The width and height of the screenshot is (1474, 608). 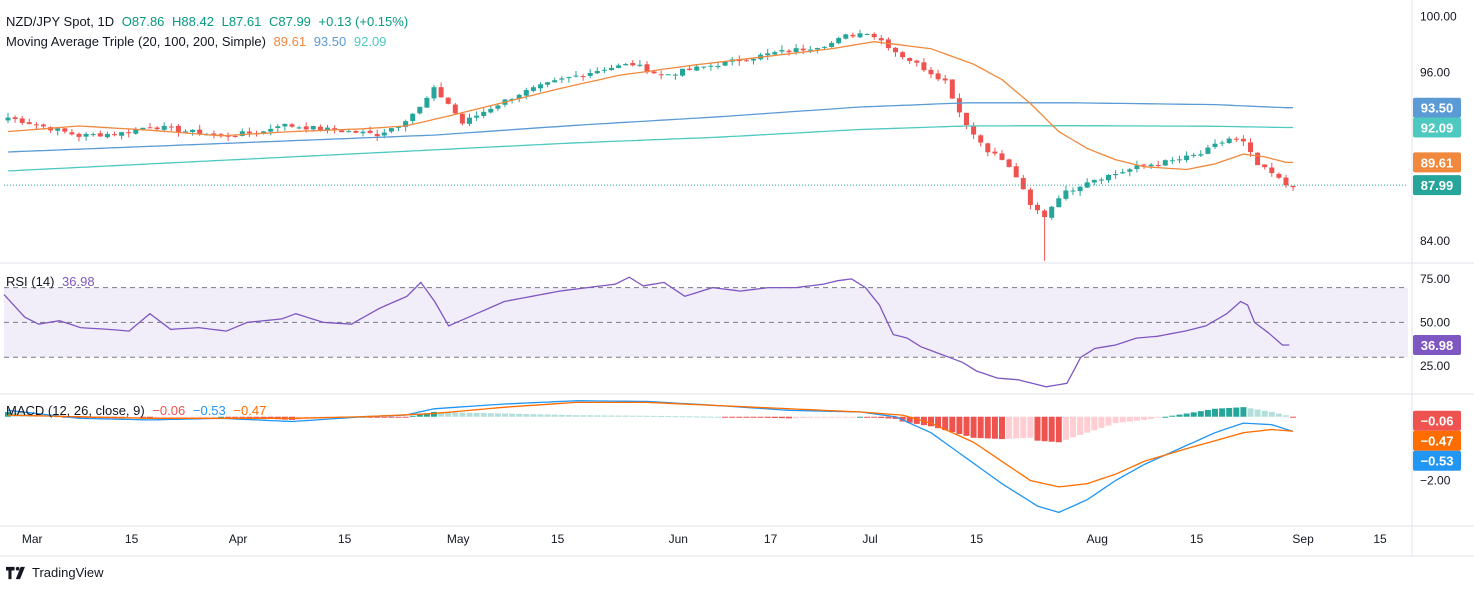 What do you see at coordinates (209, 410) in the screenshot?
I see `macd-line-value: −0.53` at bounding box center [209, 410].